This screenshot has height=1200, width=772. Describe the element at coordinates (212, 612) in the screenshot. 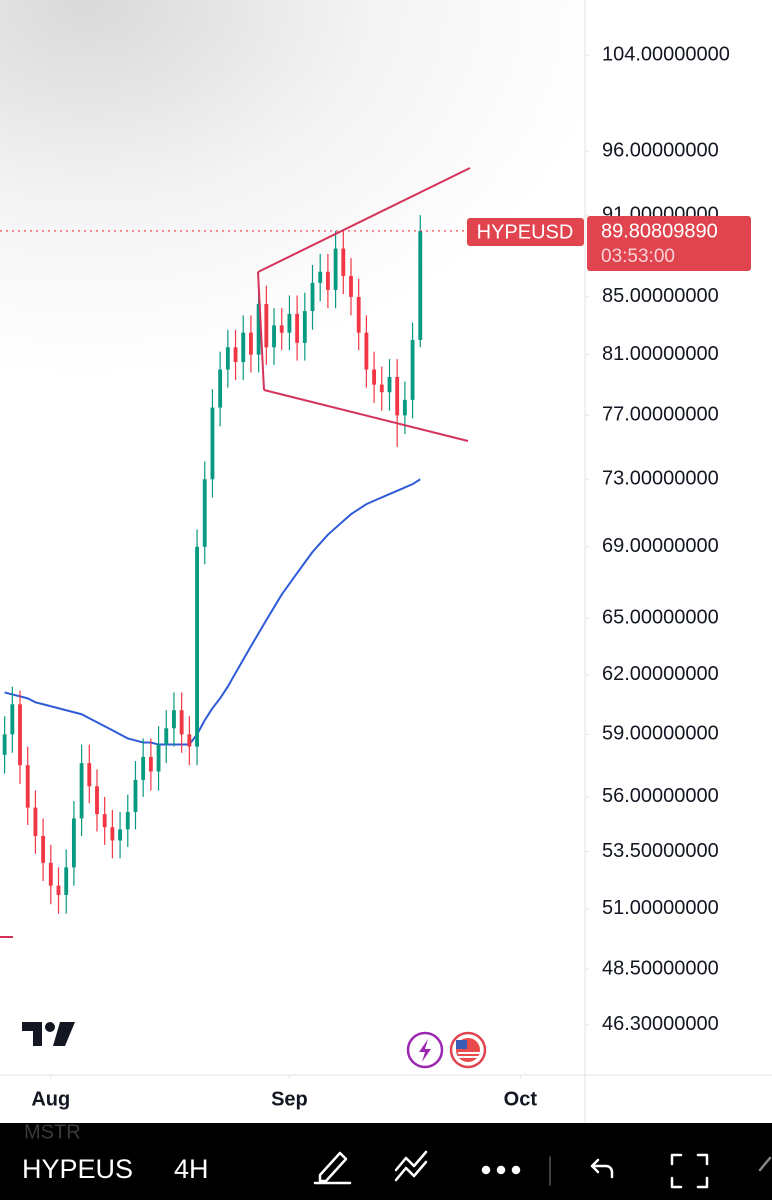

I see `moving-average-line` at that location.